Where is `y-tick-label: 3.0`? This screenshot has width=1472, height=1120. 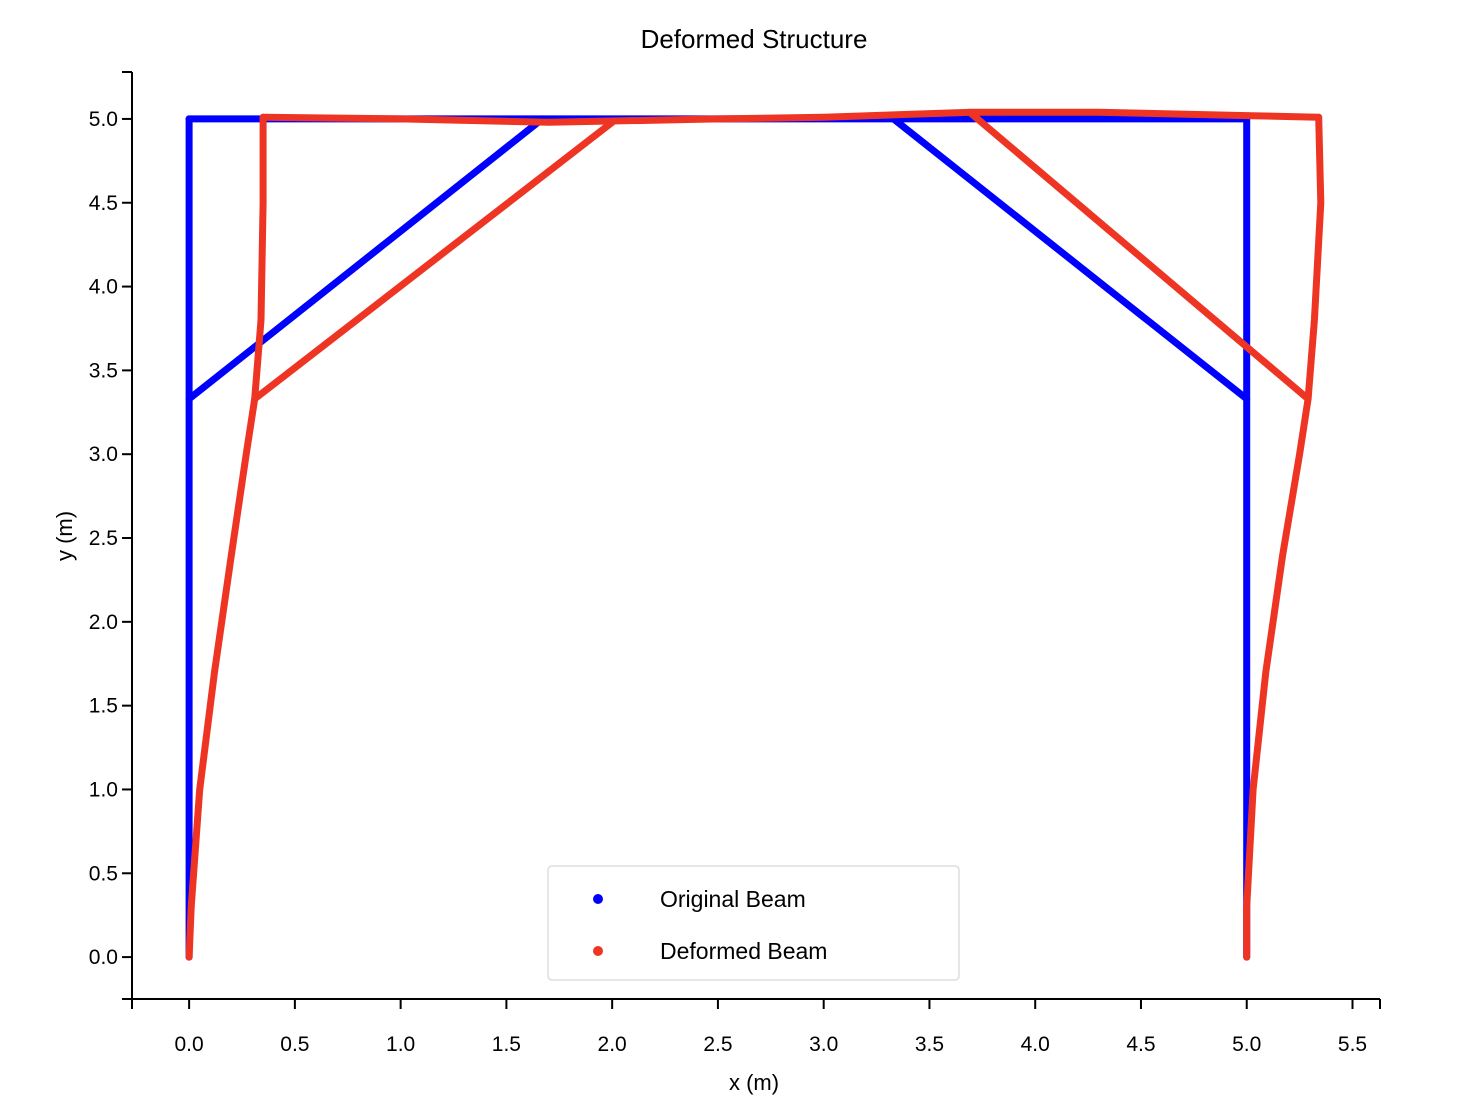 y-tick-label: 3.0 is located at coordinates (103, 454).